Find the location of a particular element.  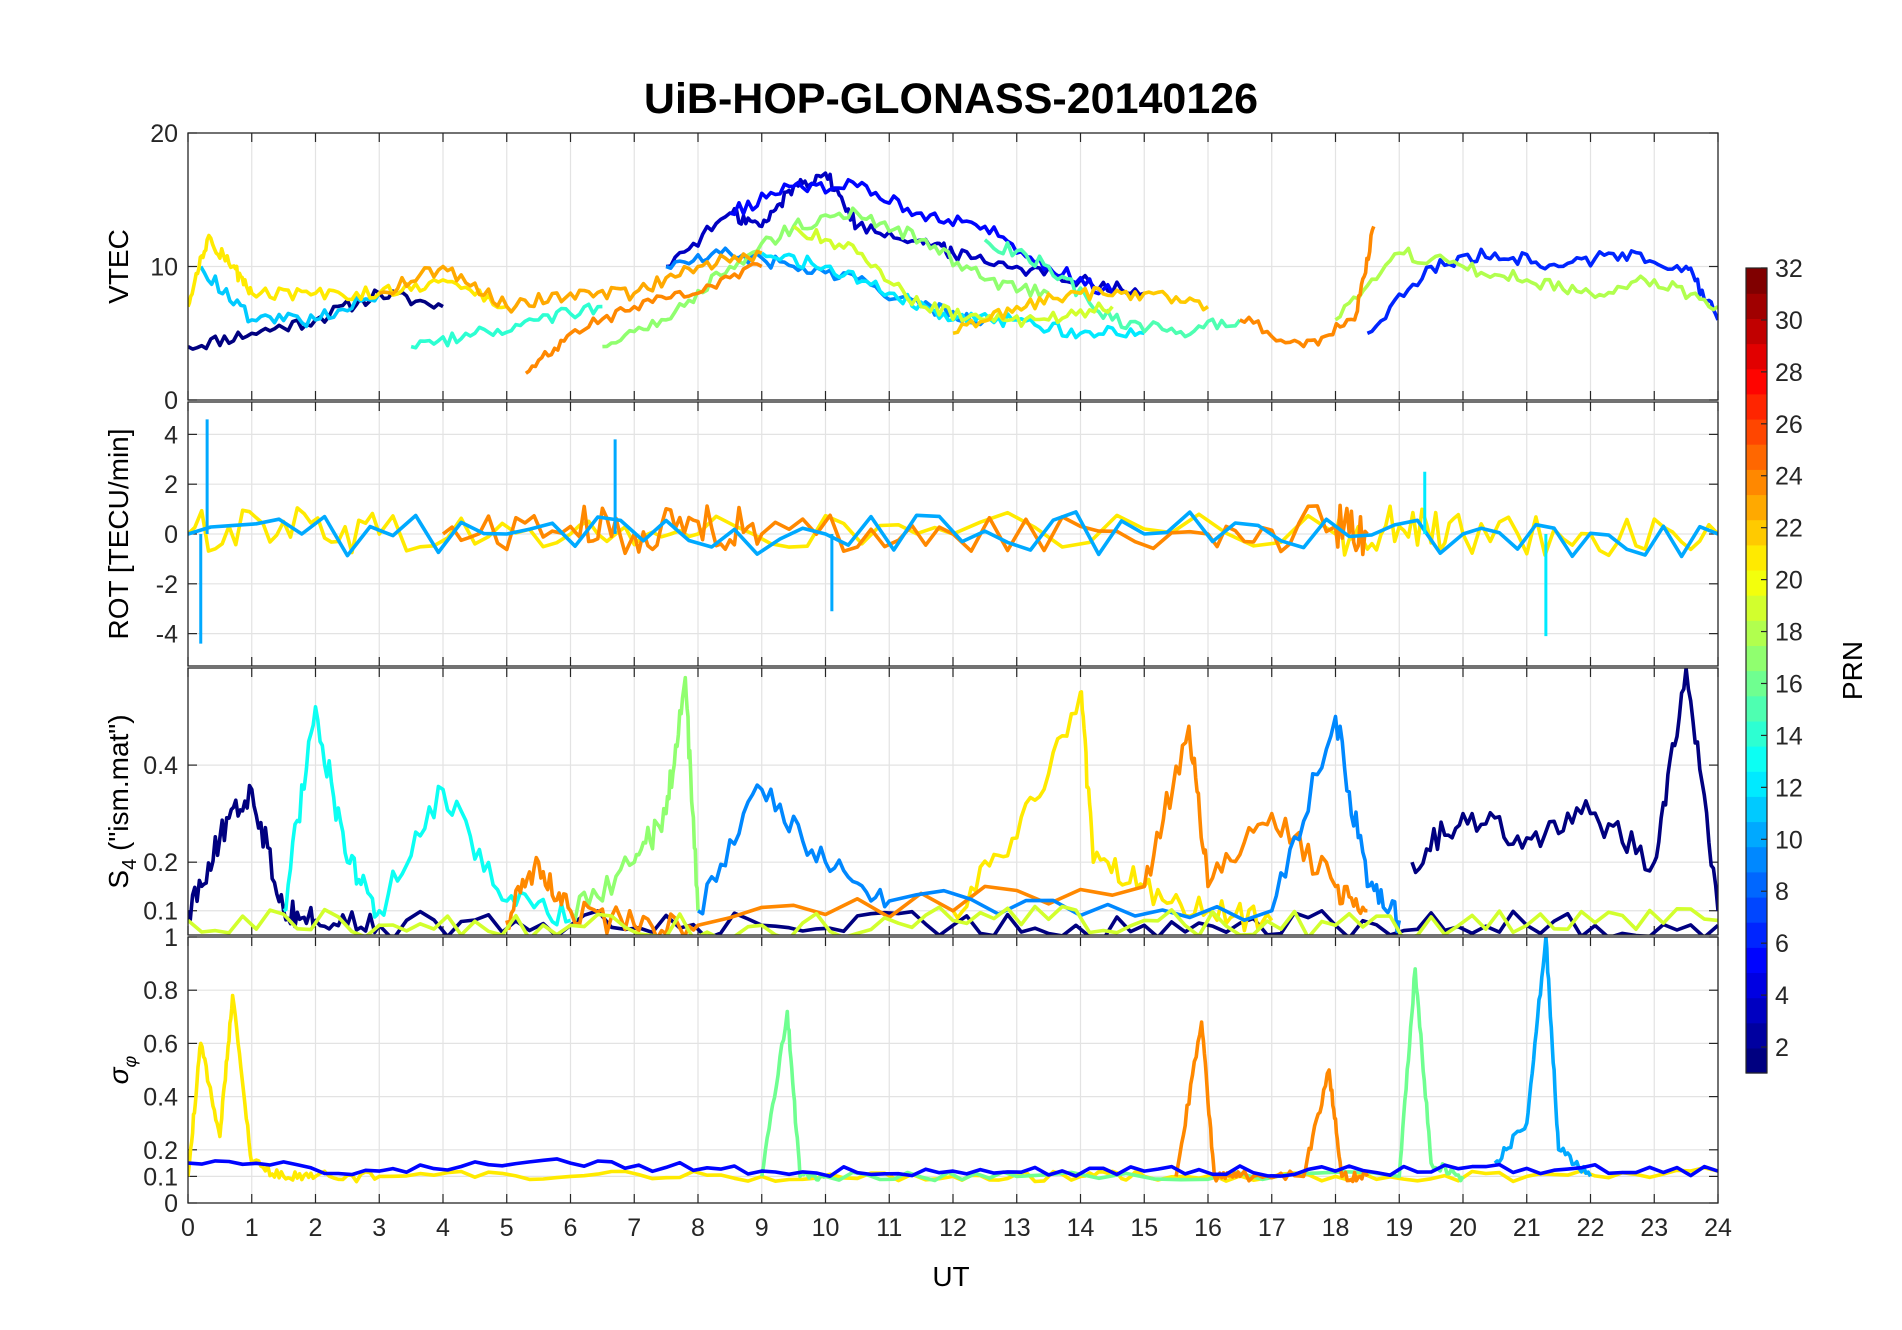

x-tick-label: 17 is located at coordinates (1272, 1228).